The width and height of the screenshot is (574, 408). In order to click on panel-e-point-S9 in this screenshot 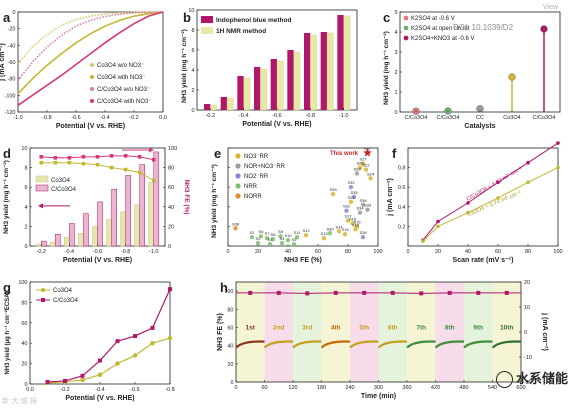, I will do `click(280, 236)`.